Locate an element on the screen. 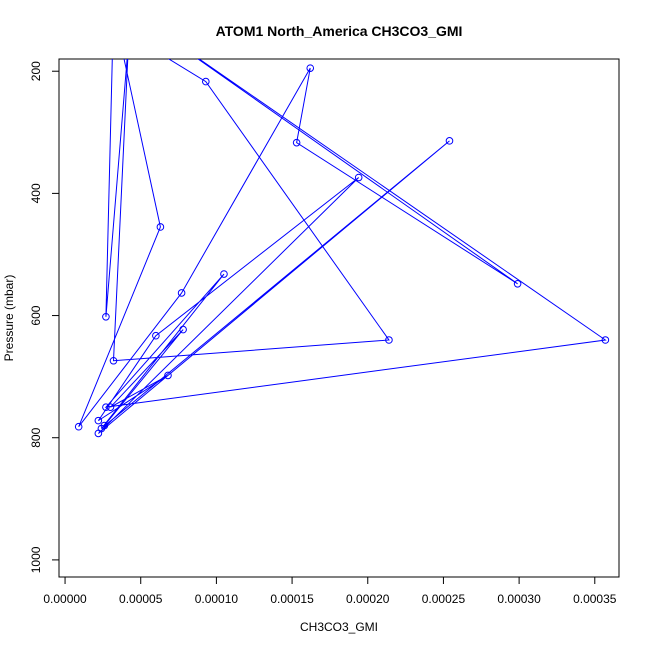 The height and width of the screenshot is (650, 650). x-tick-label: 0.00020 is located at coordinates (368, 599).